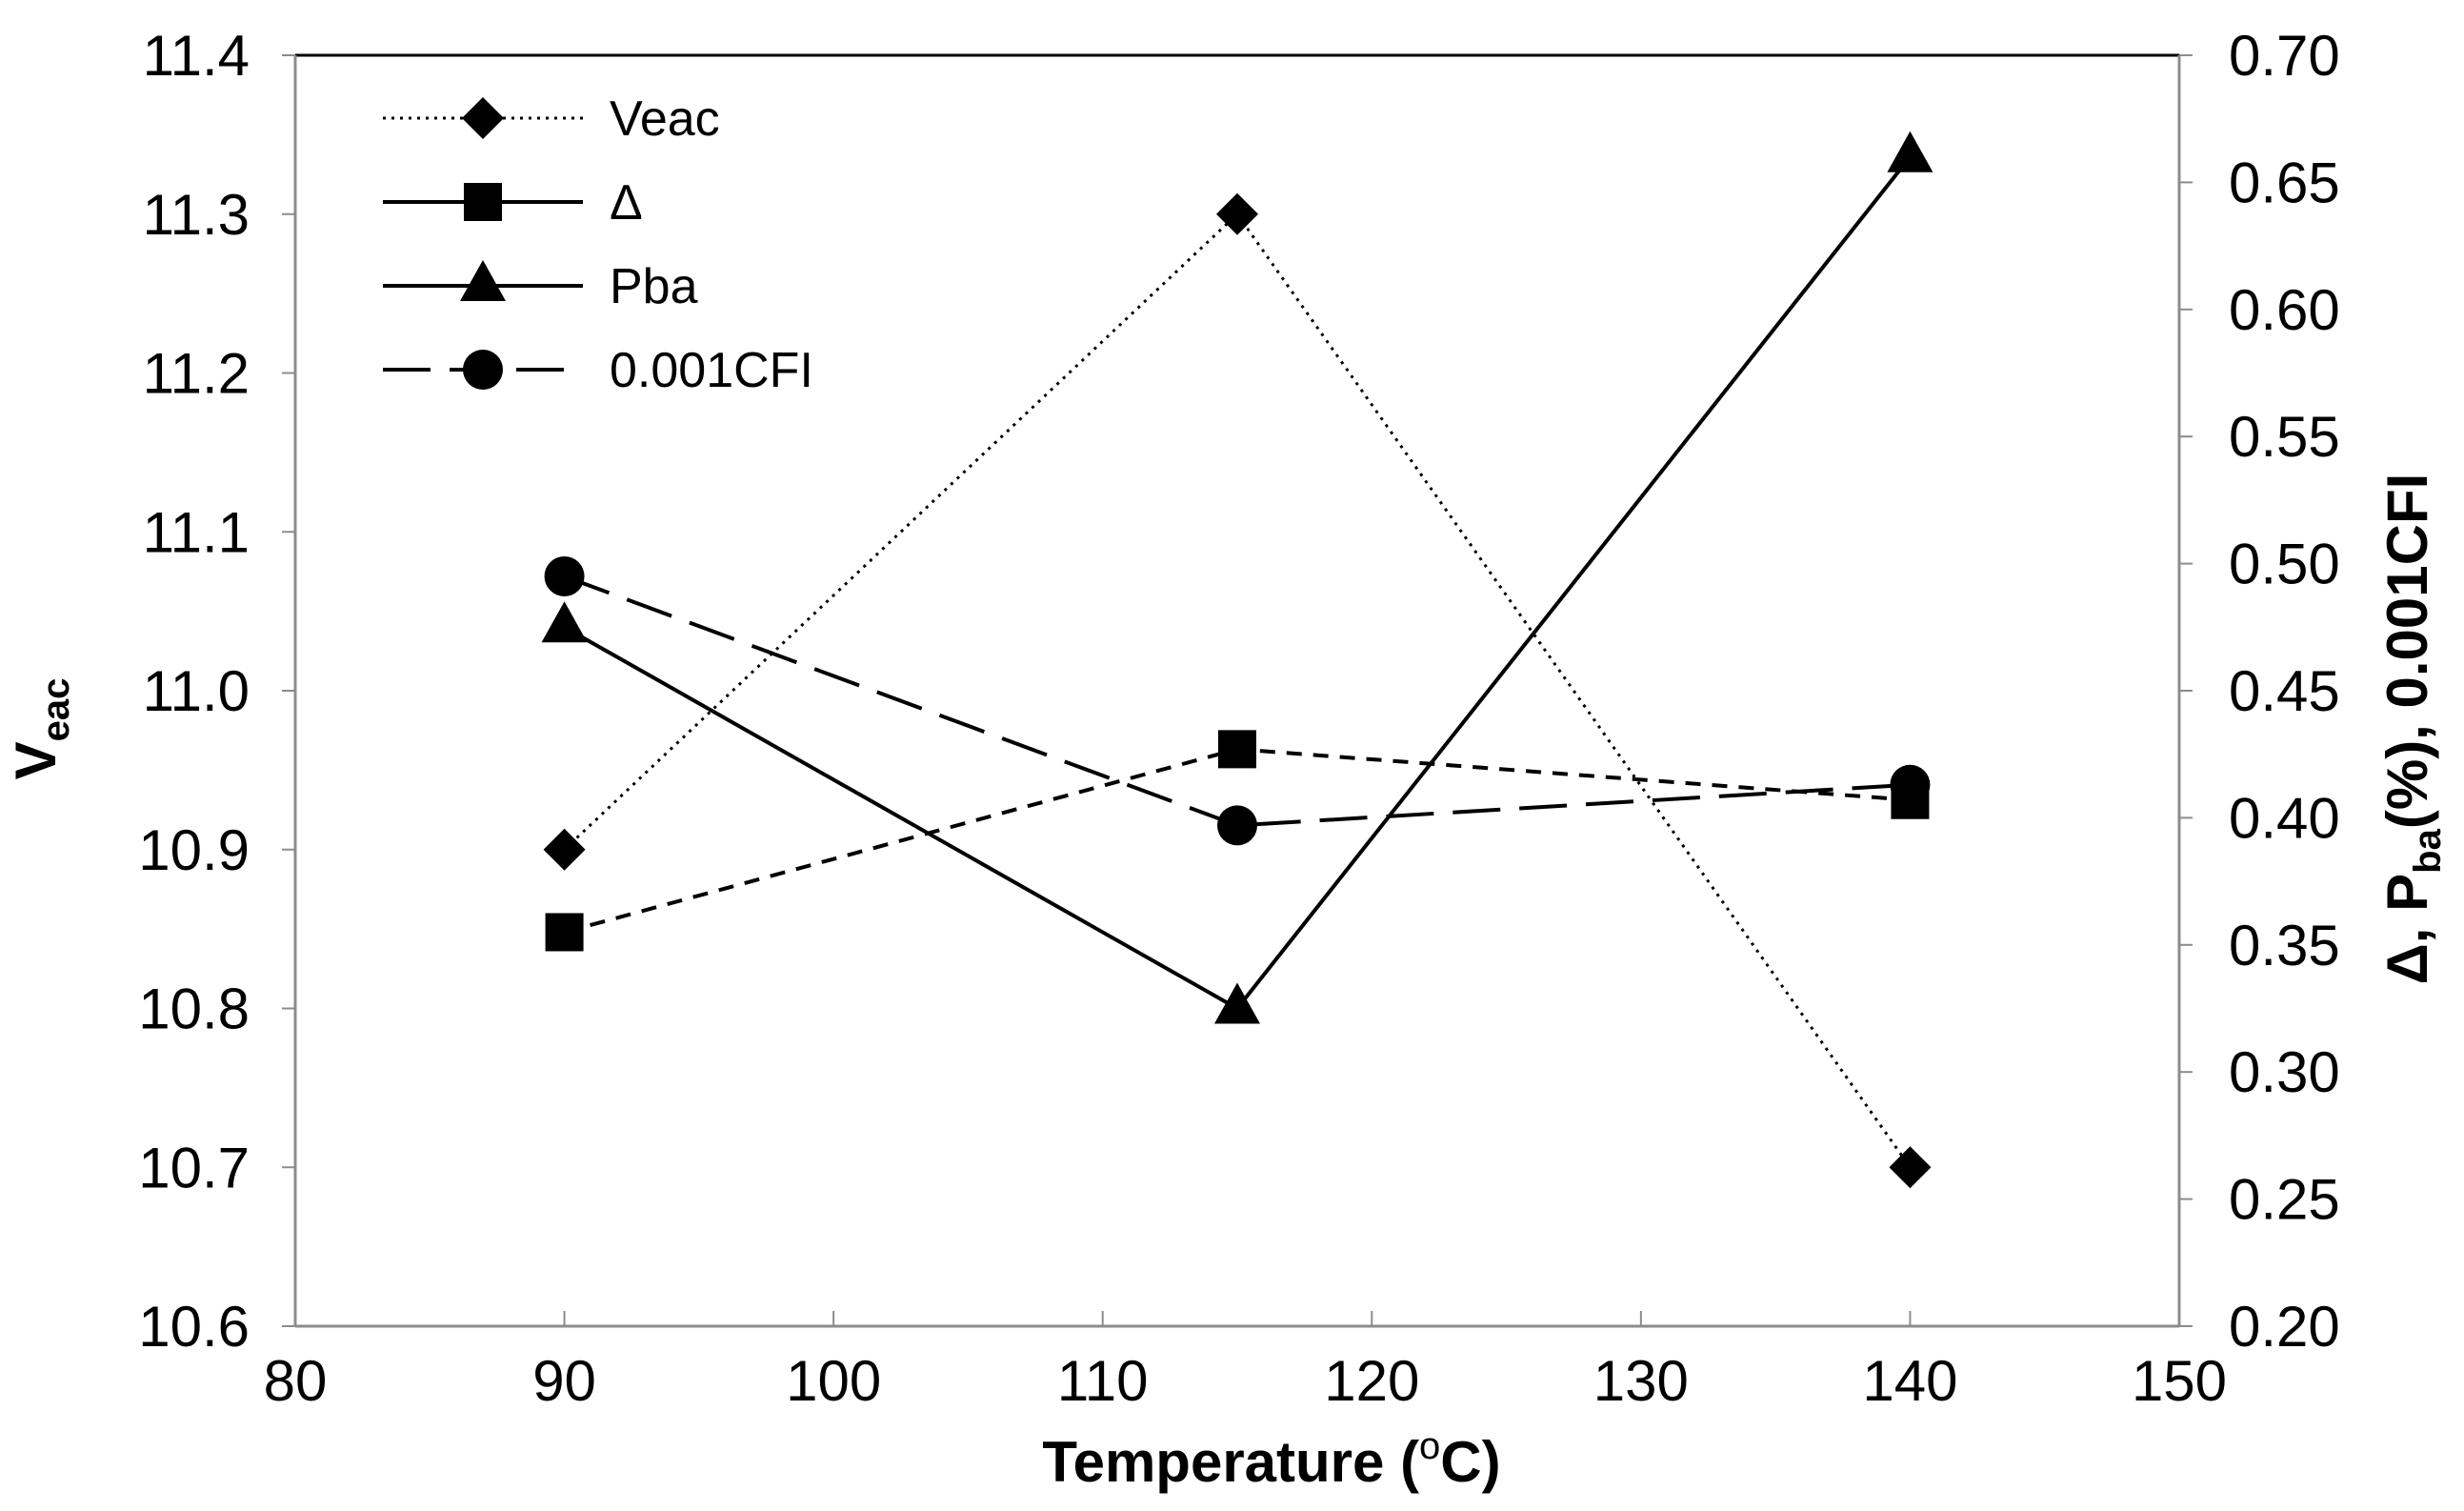 This screenshot has height=1511, width=2464. I want to click on y-right-tick-label: 0.20, so click(2284, 1327).